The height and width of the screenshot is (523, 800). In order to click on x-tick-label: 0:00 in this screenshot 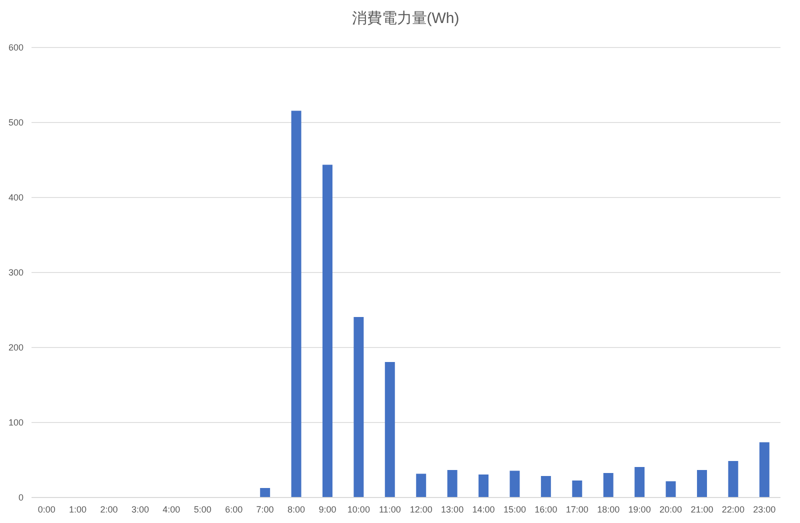, I will do `click(47, 509)`.